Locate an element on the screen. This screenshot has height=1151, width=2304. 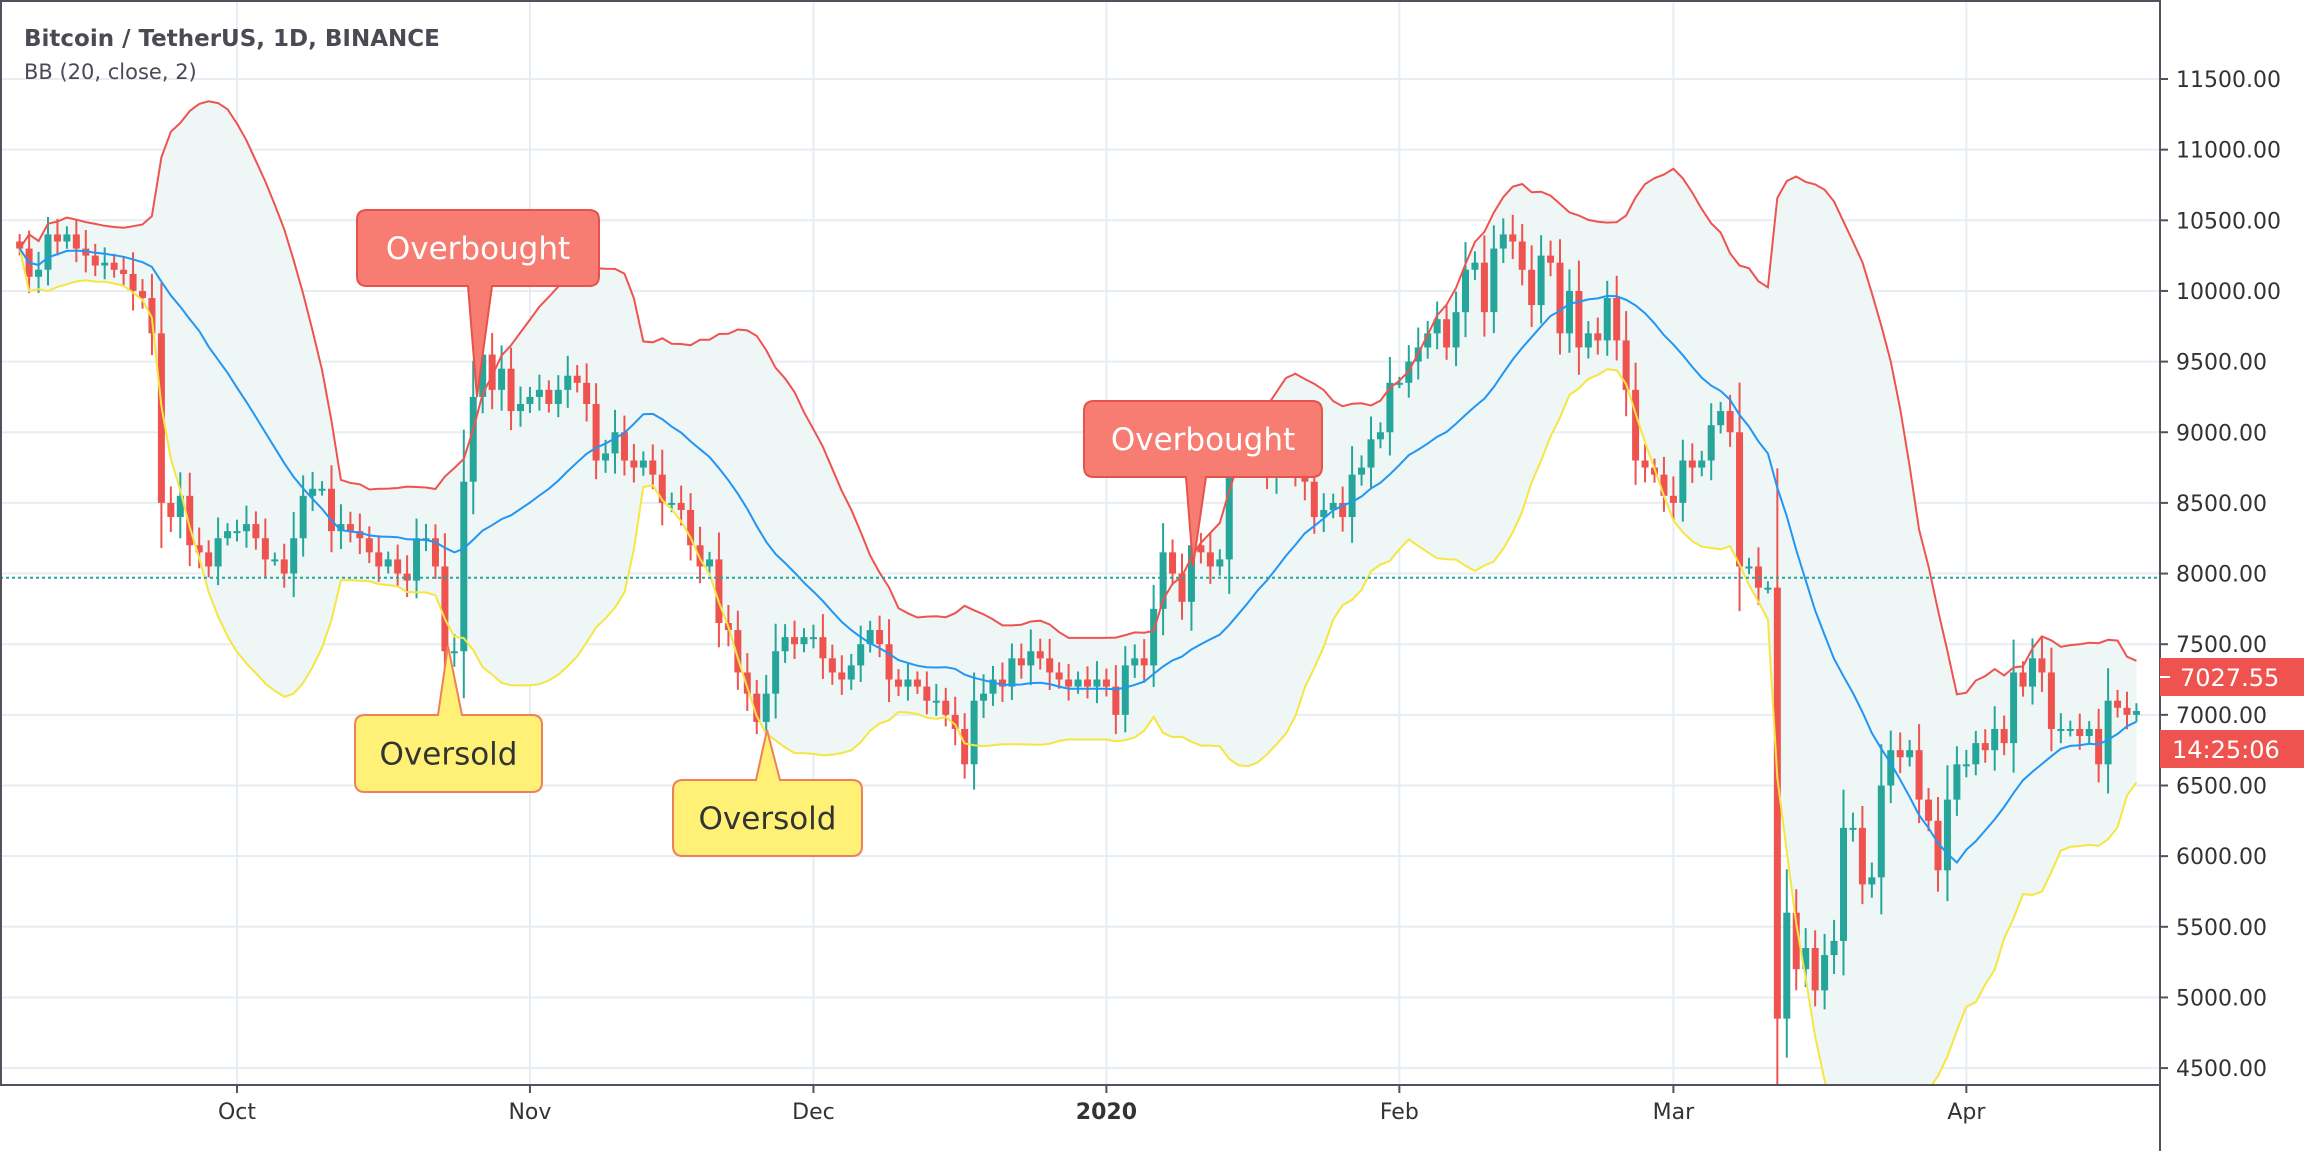
indicator-label: BB (20, close, 2) is located at coordinates (110, 72).